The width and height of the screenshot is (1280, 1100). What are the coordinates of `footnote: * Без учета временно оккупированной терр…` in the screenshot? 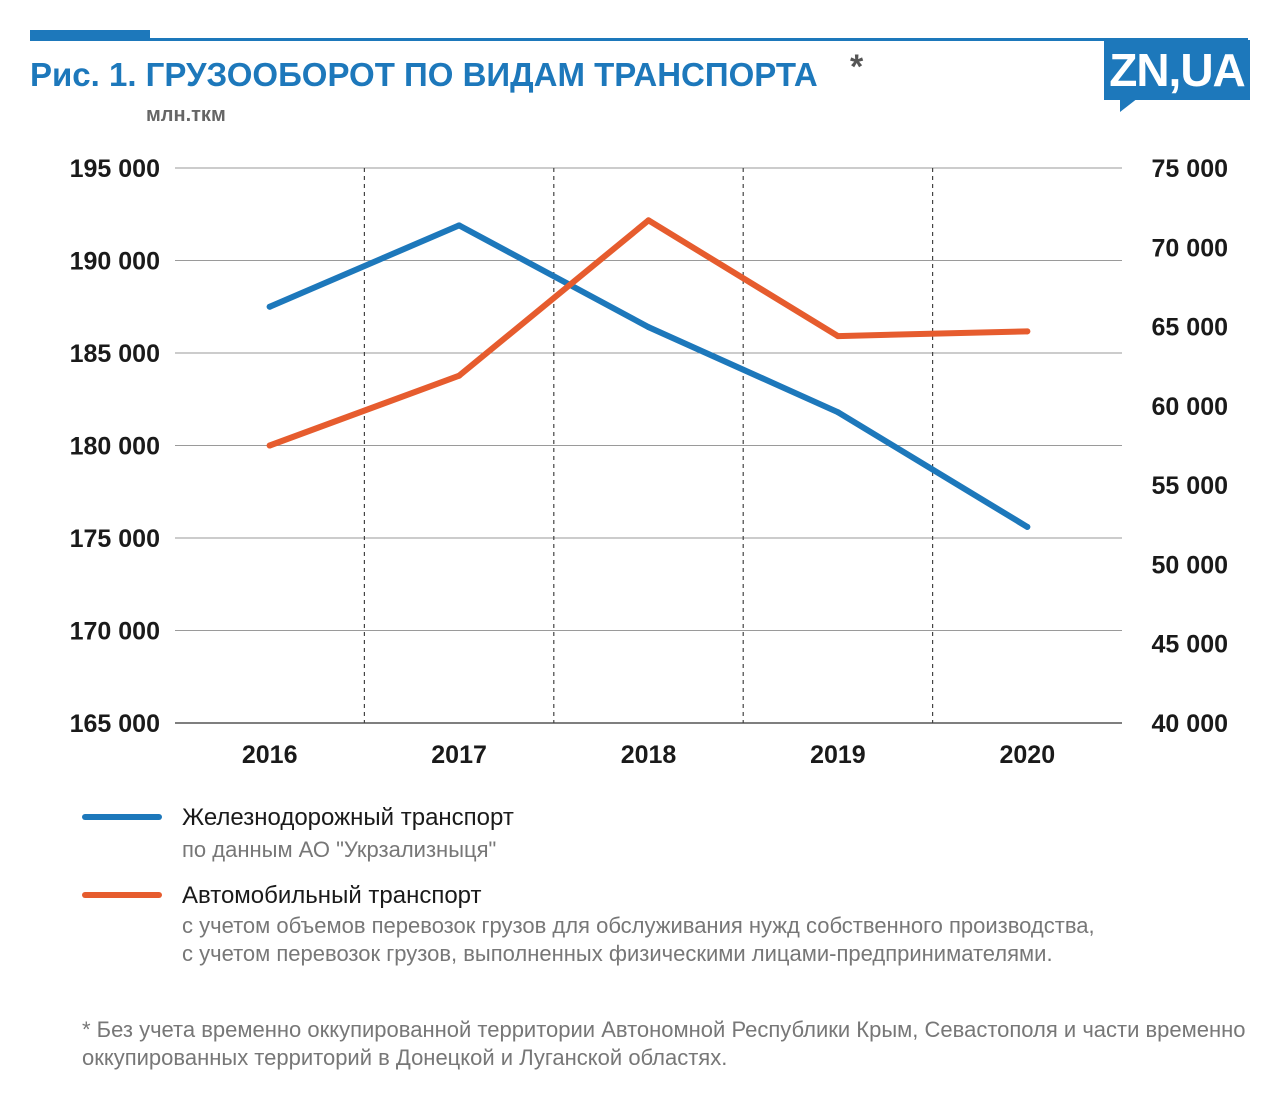 It's located at (664, 1043).